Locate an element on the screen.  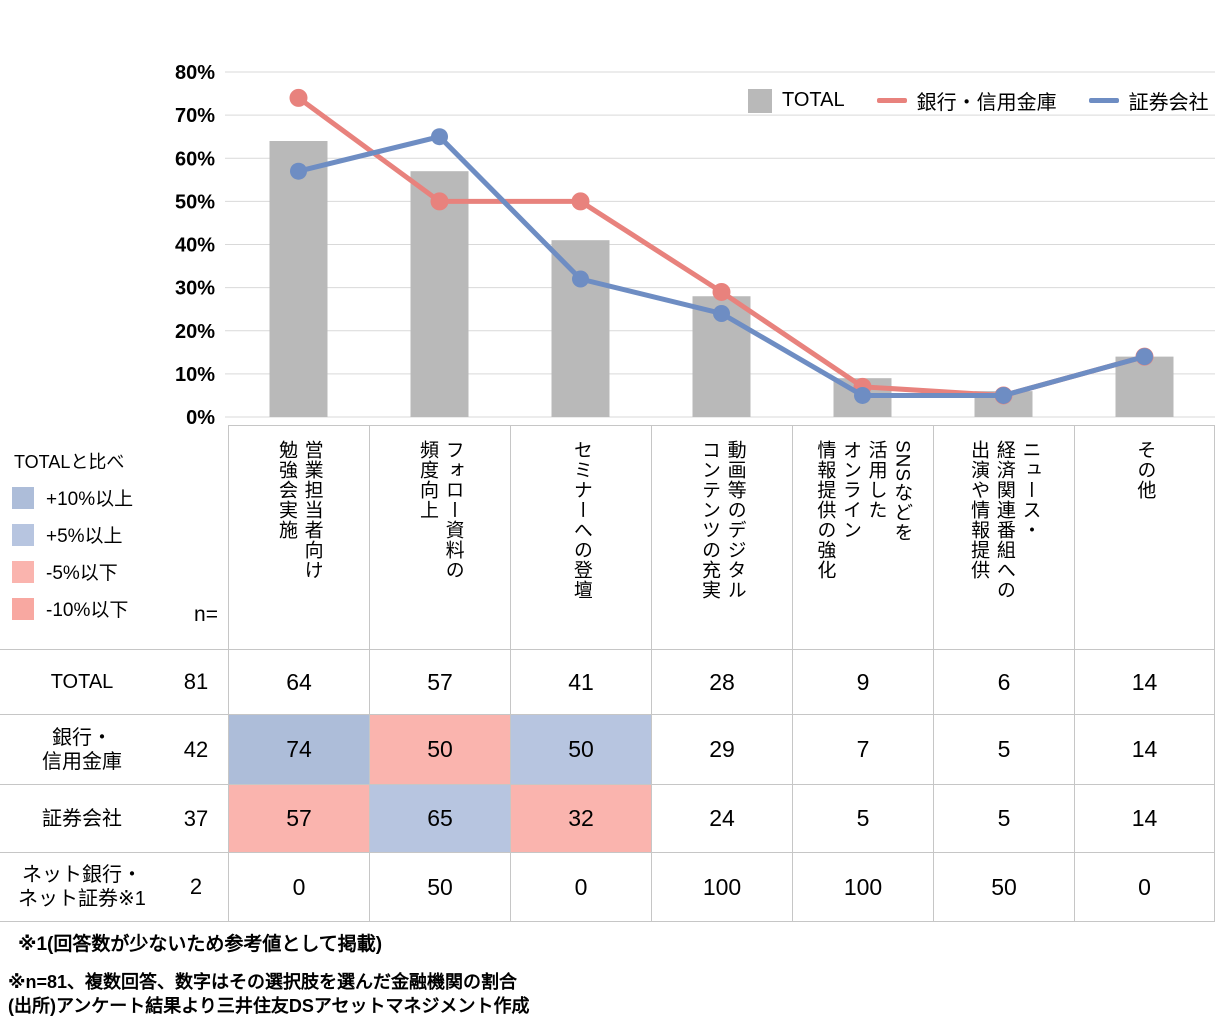
row-n-value: 2 is located at coordinates (196, 887).